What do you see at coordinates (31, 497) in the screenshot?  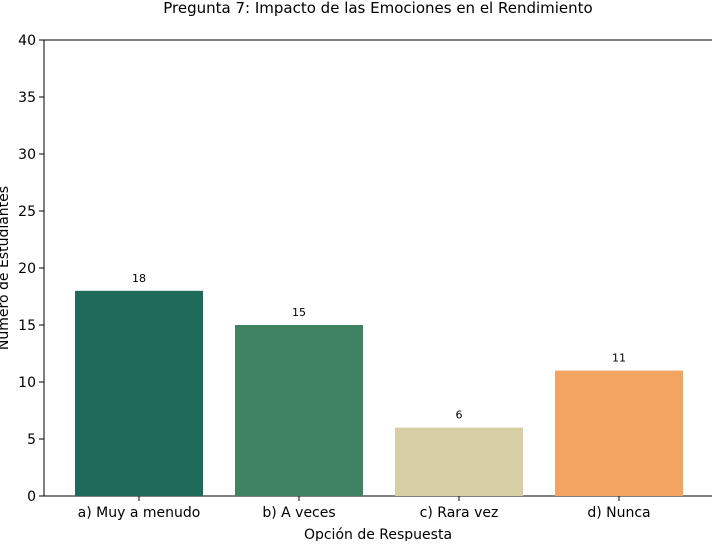 I see `y-tick-label: 0` at bounding box center [31, 497].